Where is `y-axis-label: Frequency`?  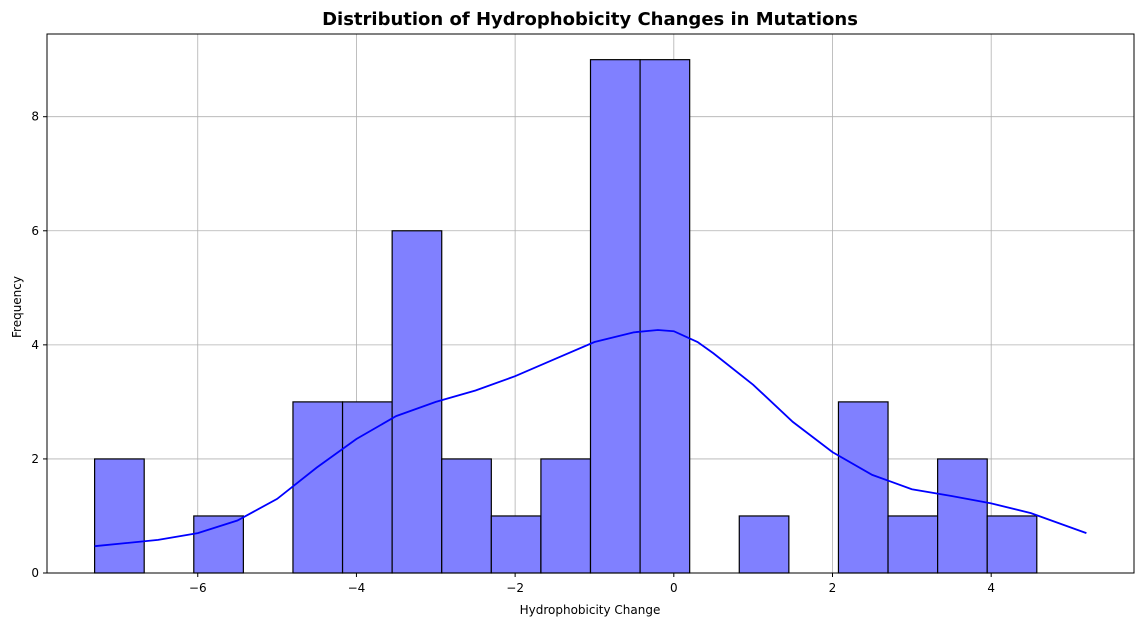
y-axis-label: Frequency is located at coordinates (17, 307).